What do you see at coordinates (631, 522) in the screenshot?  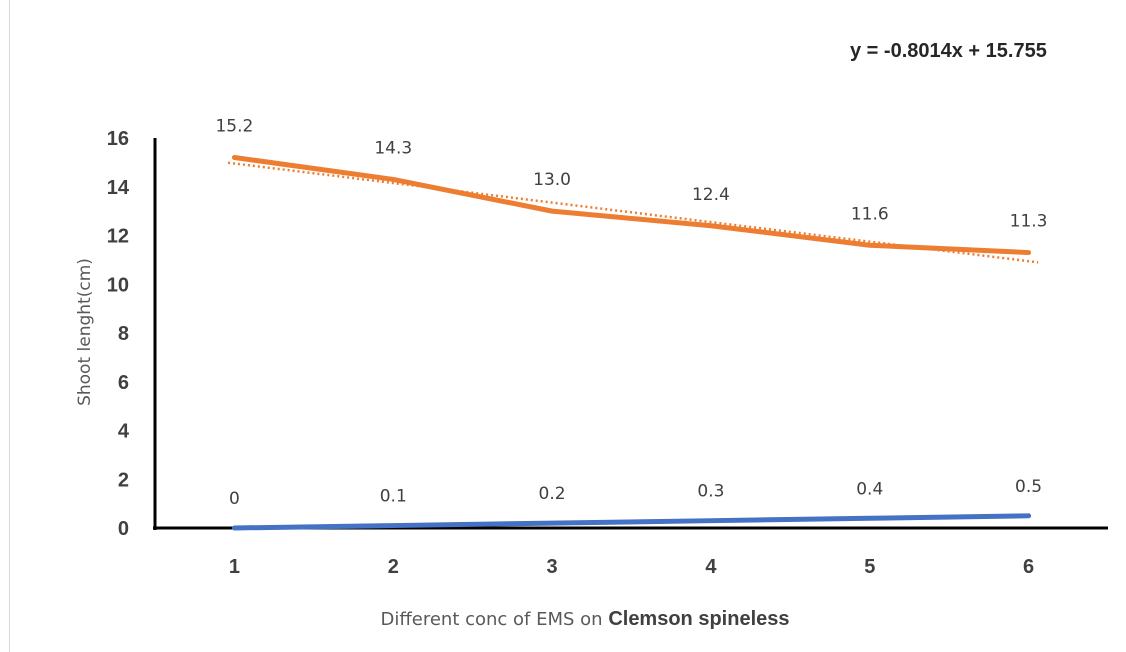 I see `series-1-line` at bounding box center [631, 522].